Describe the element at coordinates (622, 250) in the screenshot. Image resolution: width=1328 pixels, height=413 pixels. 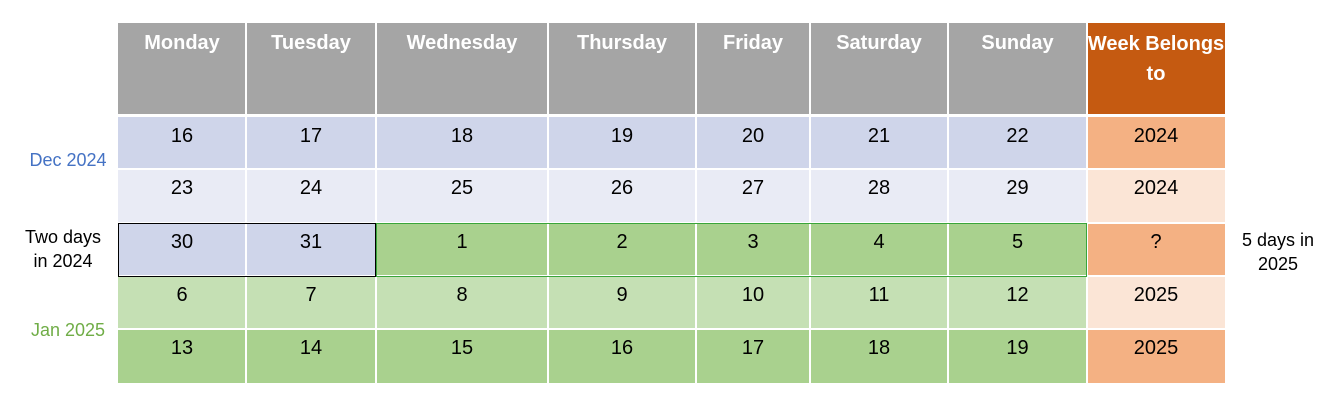
I see `day-cell: 2` at that location.